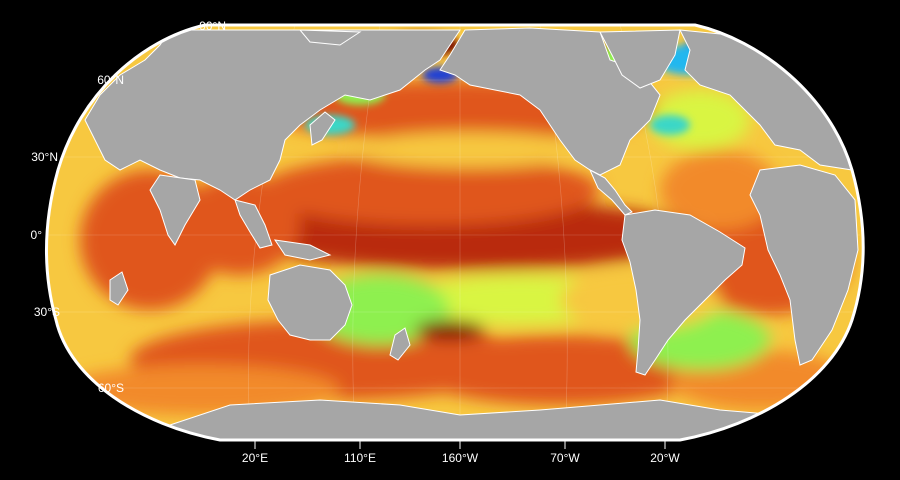  Describe the element at coordinates (44, 157) in the screenshot. I see `lat-label-30n: 30°N` at that location.